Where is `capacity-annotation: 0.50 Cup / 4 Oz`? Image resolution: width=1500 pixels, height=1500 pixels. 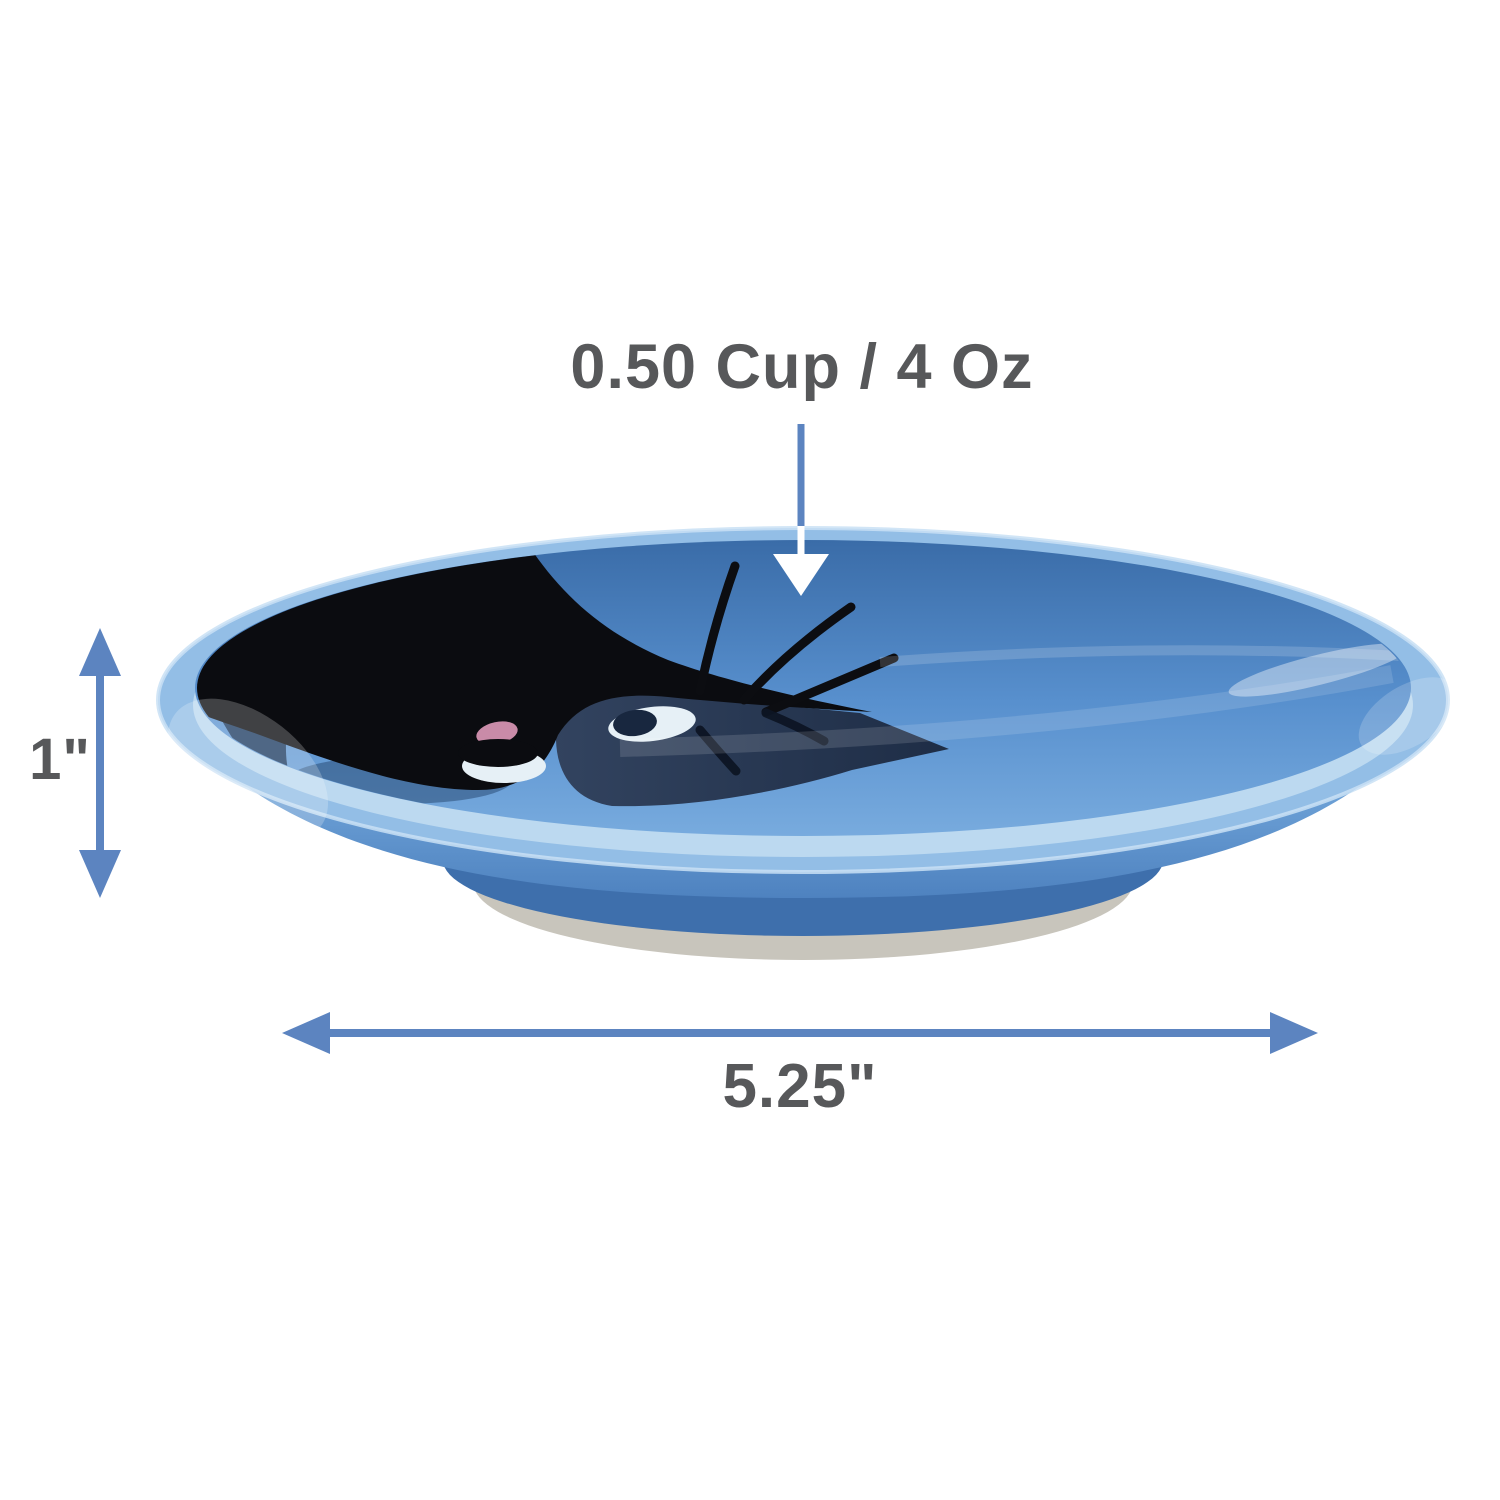
capacity-annotation: 0.50 Cup / 4 Oz is located at coordinates (801, 464).